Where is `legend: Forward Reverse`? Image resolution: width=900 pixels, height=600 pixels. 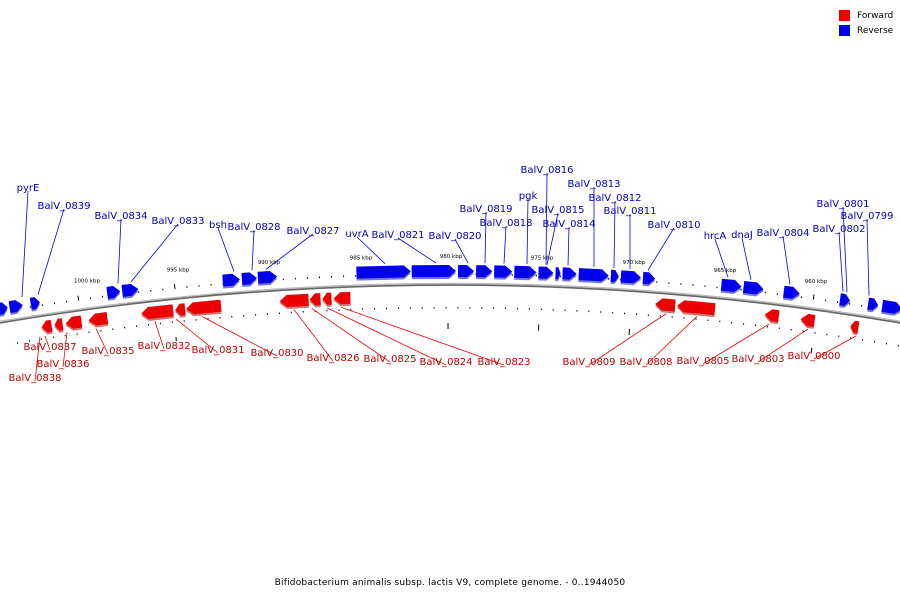 legend: Forward Reverse is located at coordinates (866, 23).